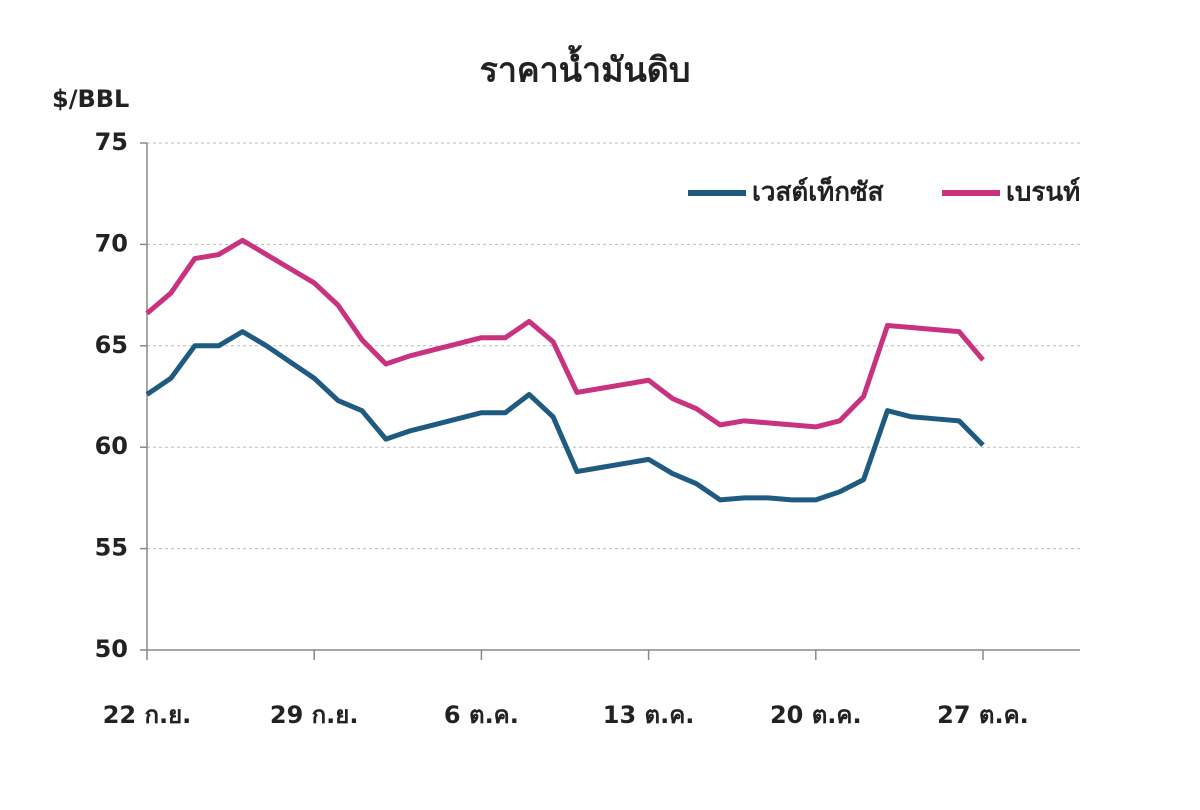 This screenshot has height=810, width=1200. I want to click on legend-label: เวสต์เท็กซัส, so click(818, 192).